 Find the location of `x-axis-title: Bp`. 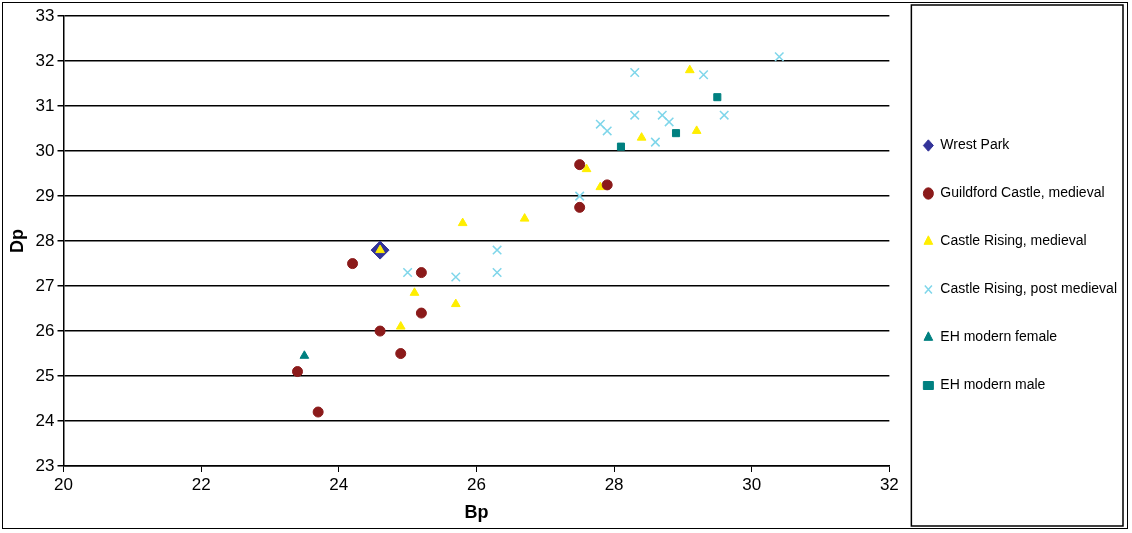

x-axis-title: Bp is located at coordinates (476, 512).